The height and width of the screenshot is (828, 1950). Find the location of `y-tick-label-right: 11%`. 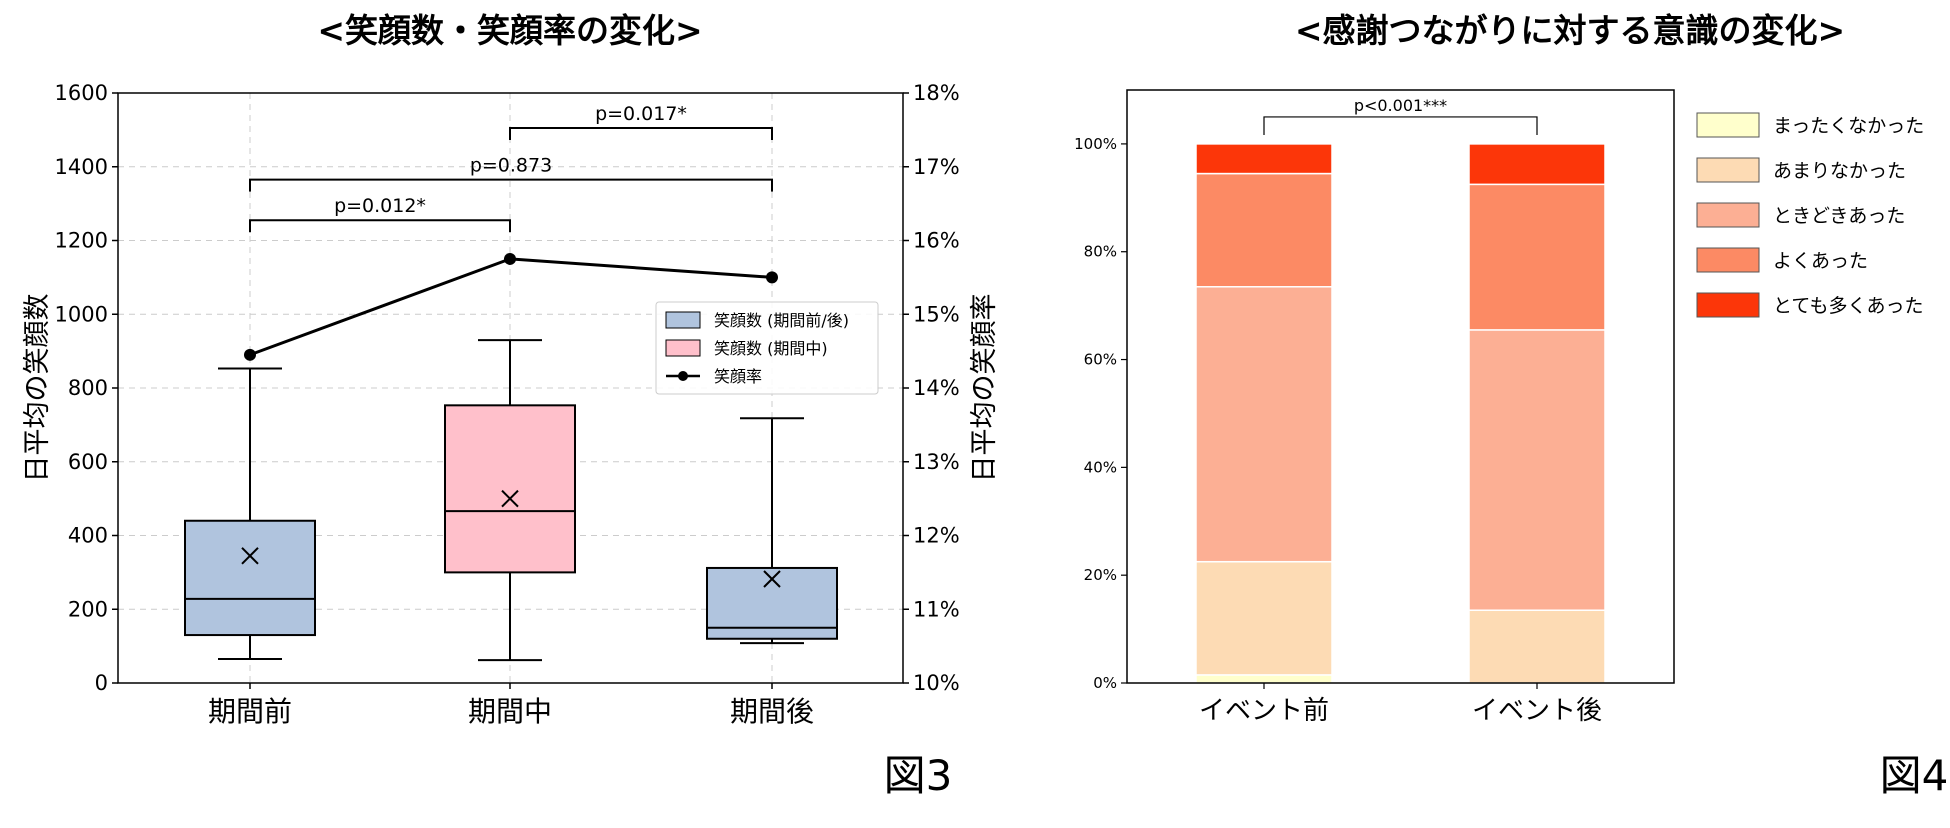

y-tick-label-right: 11% is located at coordinates (936, 609).